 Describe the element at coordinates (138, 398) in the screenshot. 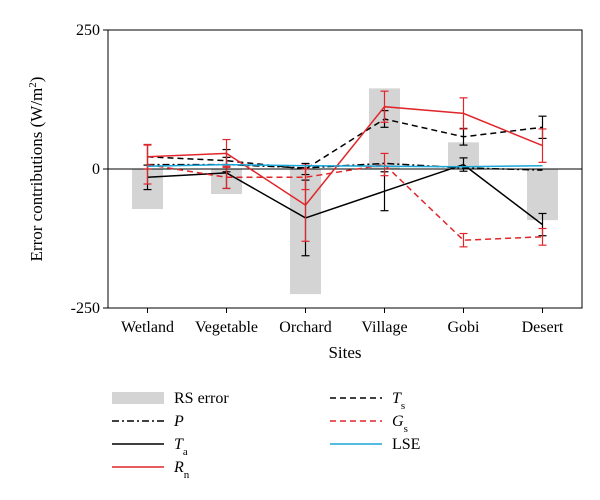

I see `legend-swatch-rs-error` at that location.